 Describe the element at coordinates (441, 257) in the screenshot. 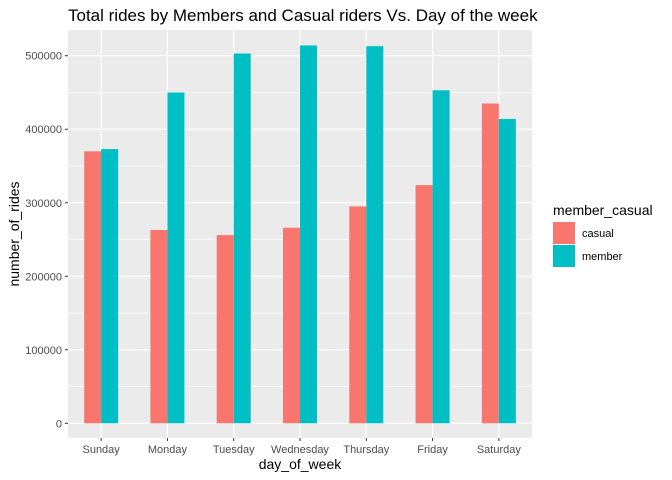

I see `bar-member-friday` at that location.